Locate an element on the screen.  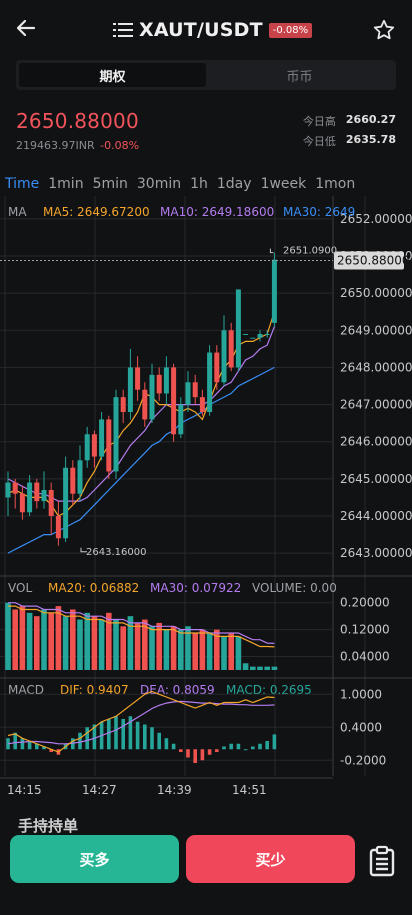
min-marker is located at coordinates (83, 550).